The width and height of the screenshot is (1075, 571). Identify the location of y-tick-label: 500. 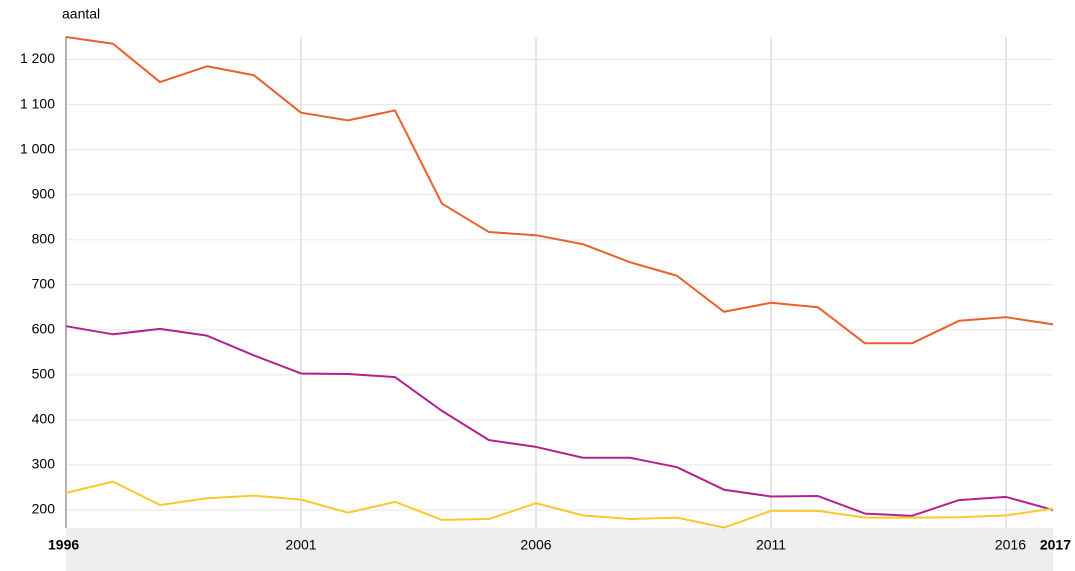
(44, 374).